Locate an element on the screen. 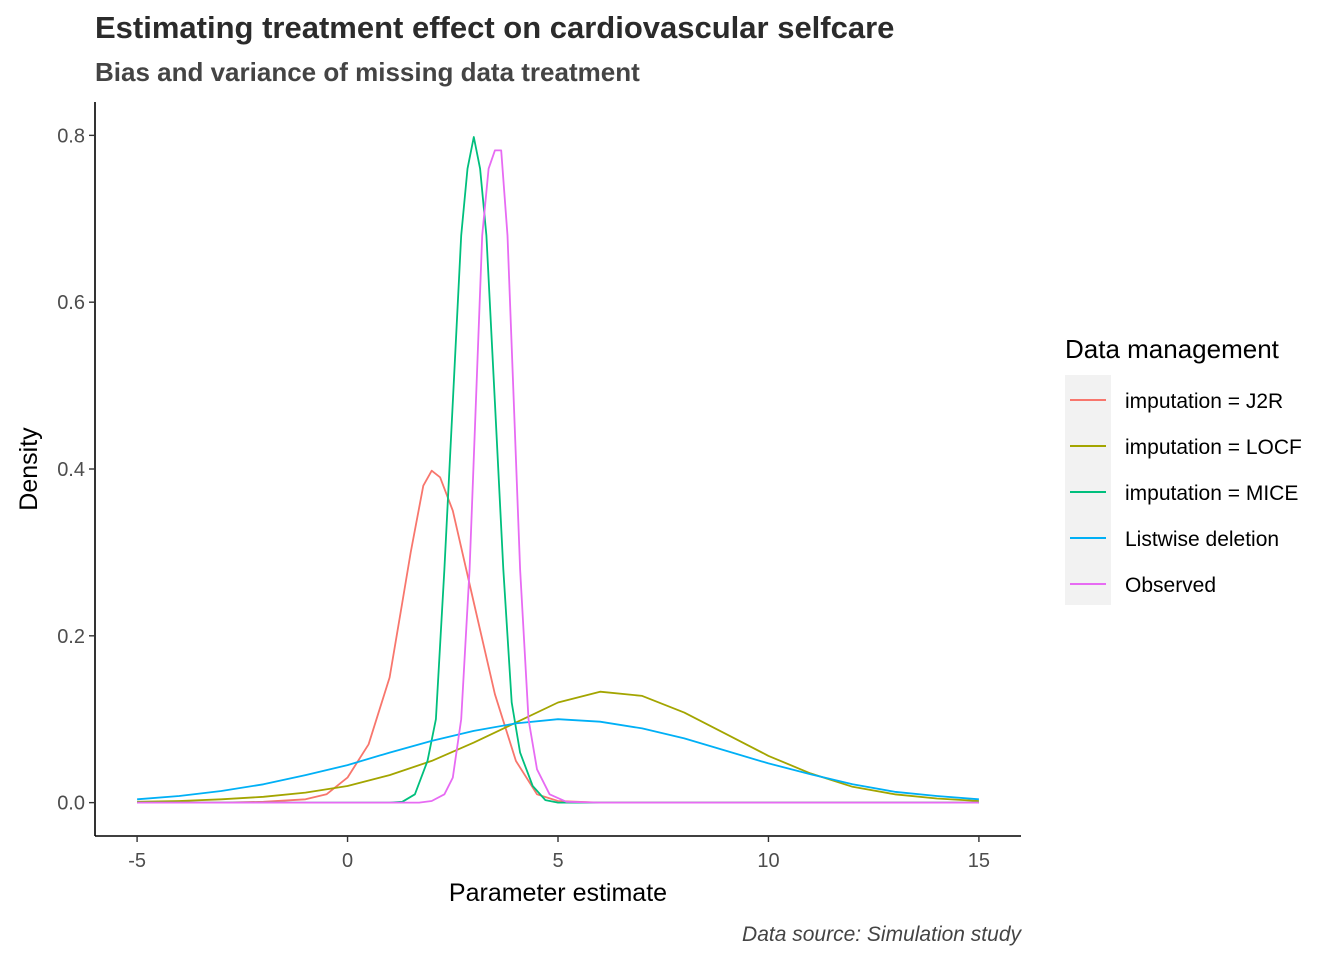 Image resolution: width=1344 pixels, height=960 pixels. y-axis-title: Density is located at coordinates (29, 469).